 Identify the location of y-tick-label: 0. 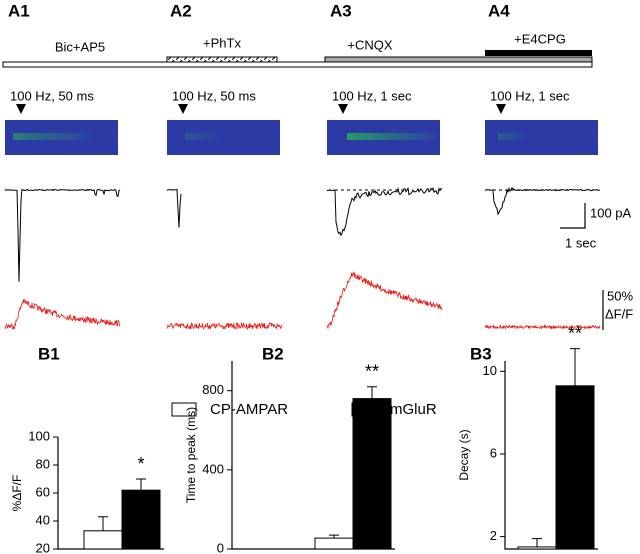
(220, 547).